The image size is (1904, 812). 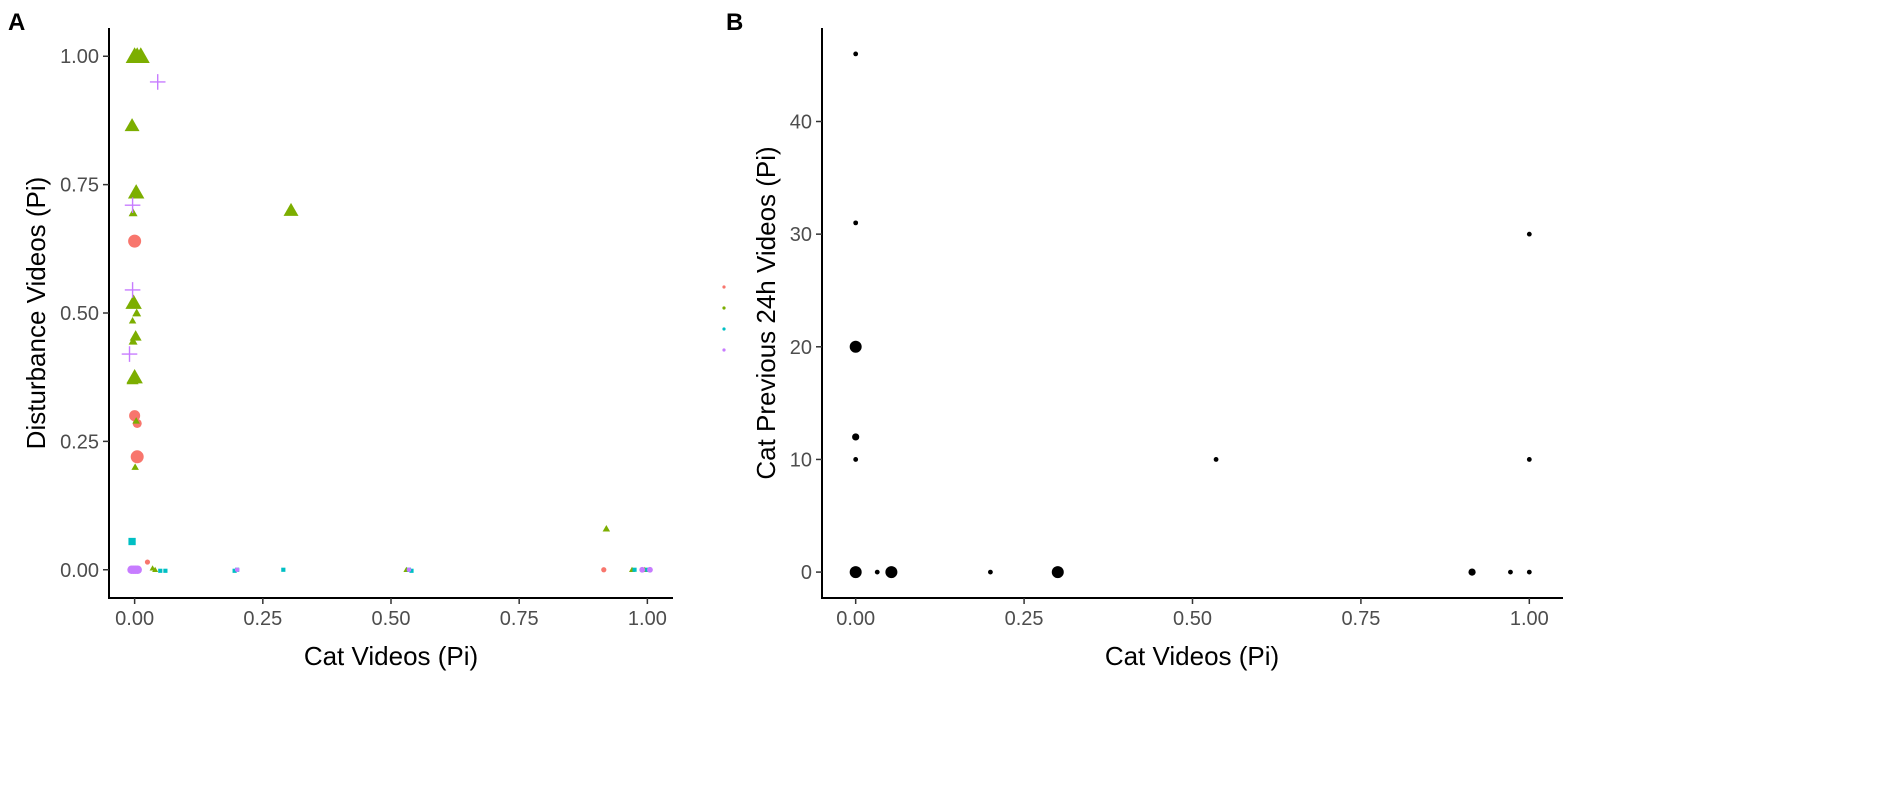 I want to click on panel-b-y-axis-label: Cat Previous 24h Videos (Pi), so click(x=766, y=312).